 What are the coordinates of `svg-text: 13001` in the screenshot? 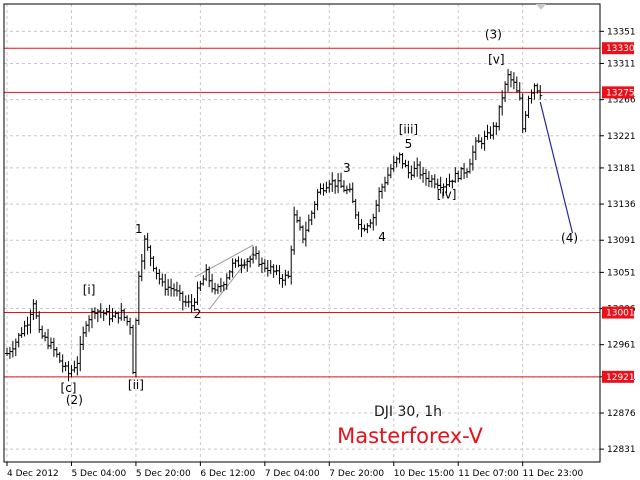 It's located at (620, 314).